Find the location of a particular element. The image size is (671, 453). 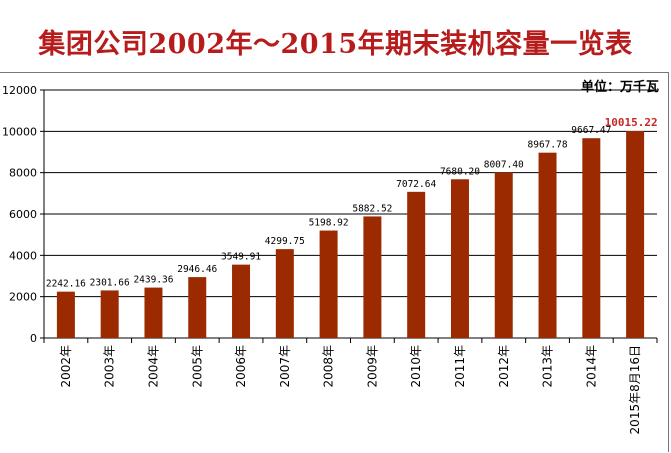

category-label: 2003年 is located at coordinates (110, 366).